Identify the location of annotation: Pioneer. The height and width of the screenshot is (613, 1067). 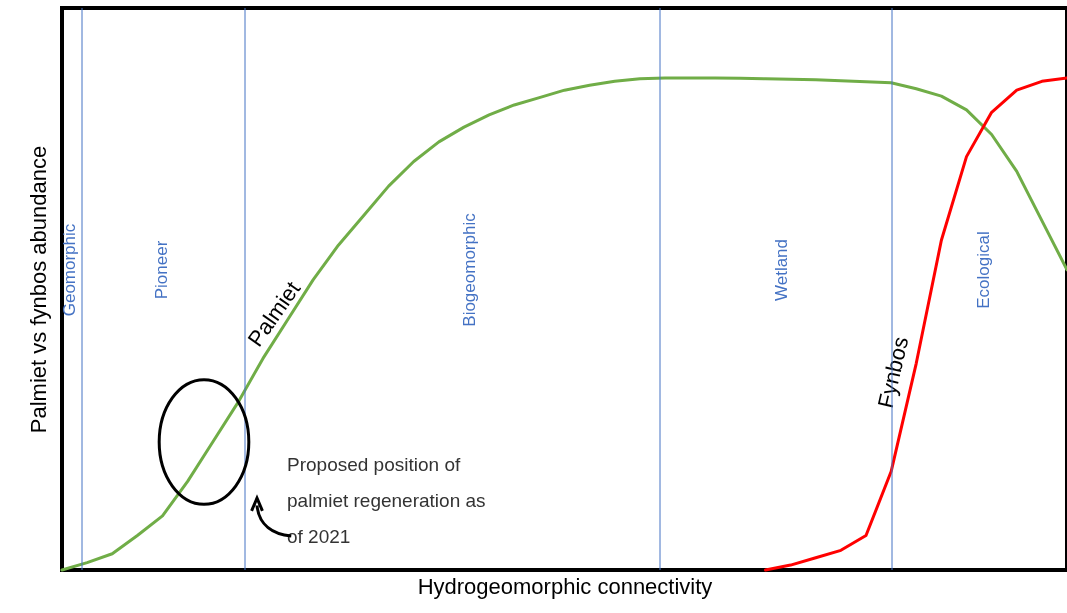
(161, 270).